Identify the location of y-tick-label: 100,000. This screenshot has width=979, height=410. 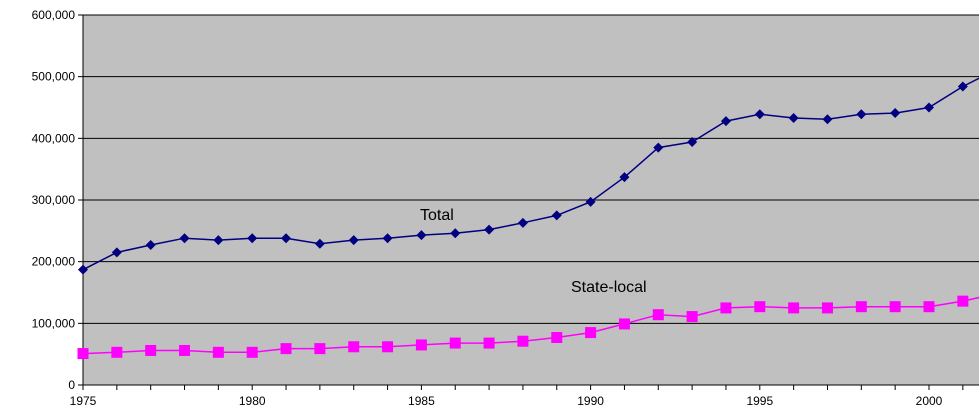
(54, 323).